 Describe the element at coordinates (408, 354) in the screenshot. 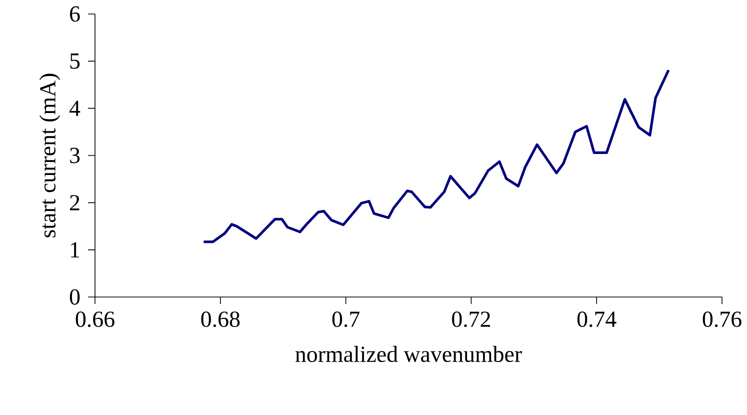

I see `x-axis-title: normalized wavenumber` at that location.